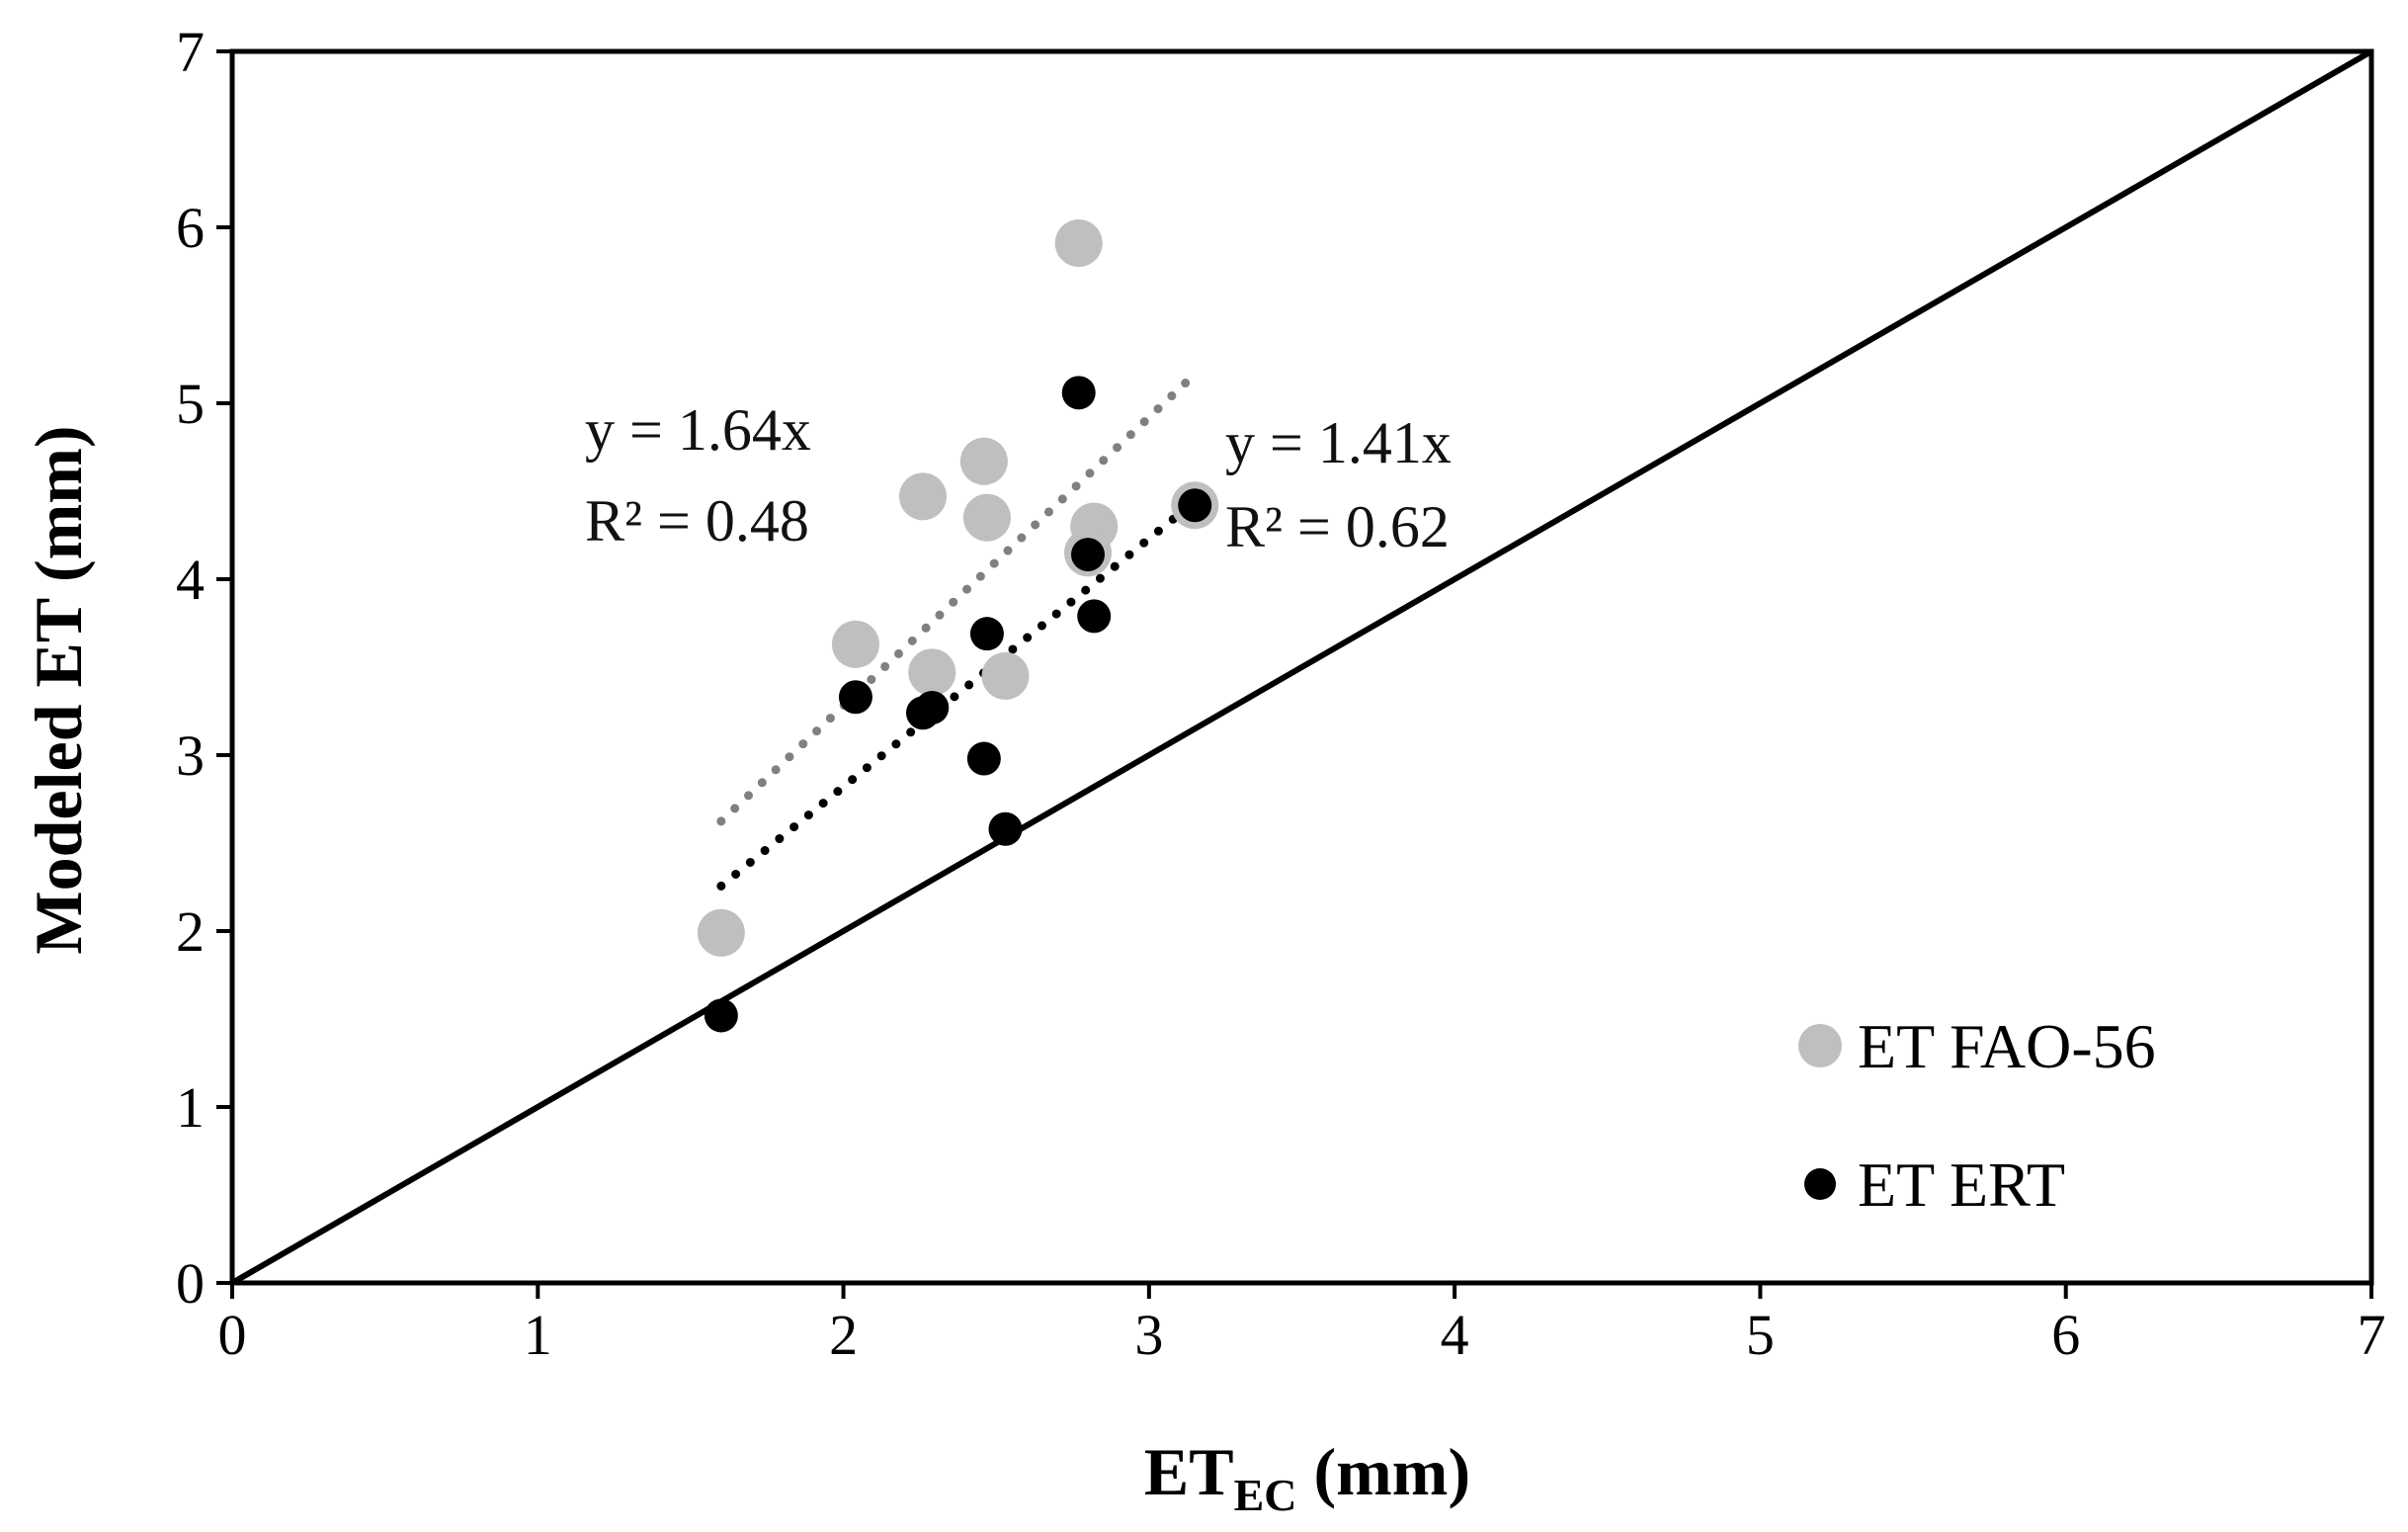  What do you see at coordinates (1977, 1115) in the screenshot?
I see `legend: ET FAO-56 ET ERT` at bounding box center [1977, 1115].